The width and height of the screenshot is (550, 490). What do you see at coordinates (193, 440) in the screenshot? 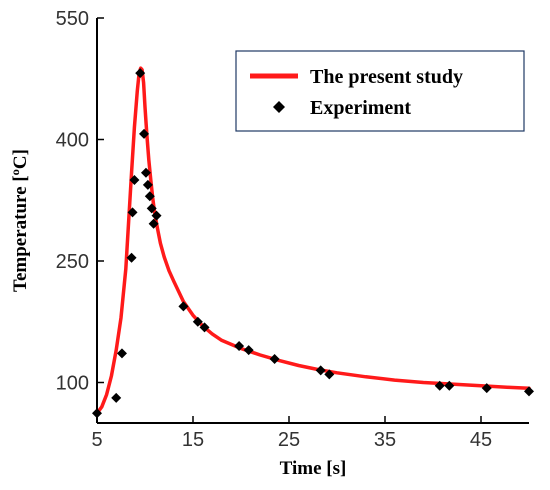
I see `x-tick-label: 15` at bounding box center [193, 440].